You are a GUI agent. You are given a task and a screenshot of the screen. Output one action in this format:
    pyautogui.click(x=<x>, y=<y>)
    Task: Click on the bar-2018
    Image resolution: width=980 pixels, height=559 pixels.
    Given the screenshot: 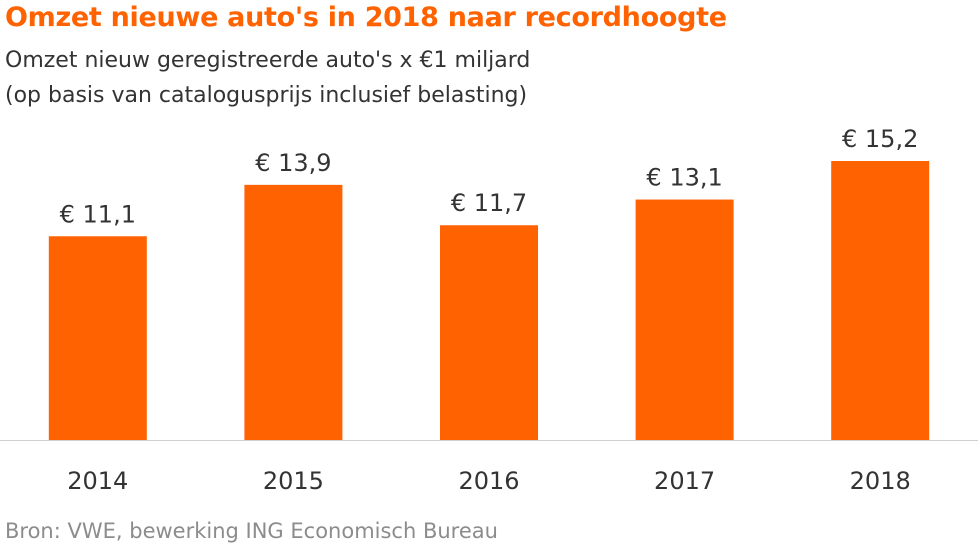 What is the action you would take?
    pyautogui.click(x=880, y=300)
    